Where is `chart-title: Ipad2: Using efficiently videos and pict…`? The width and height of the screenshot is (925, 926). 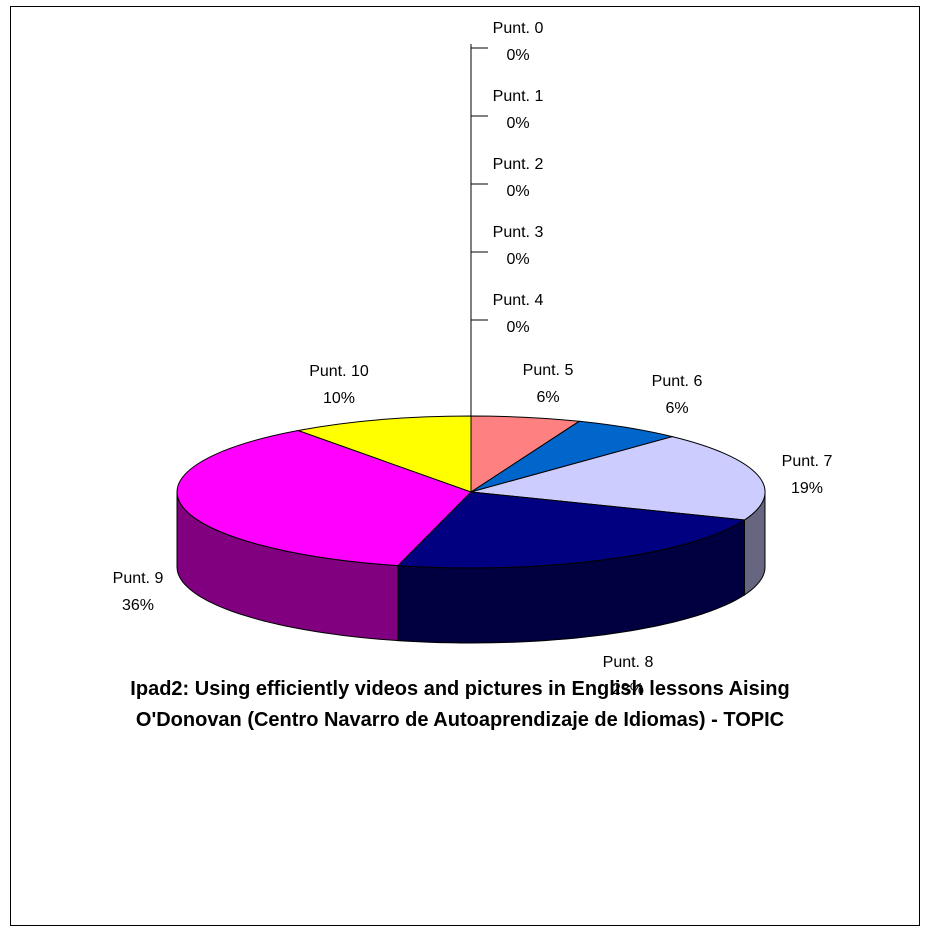 chart-title: Ipad2: Using efficiently videos and pict… is located at coordinates (460, 704).